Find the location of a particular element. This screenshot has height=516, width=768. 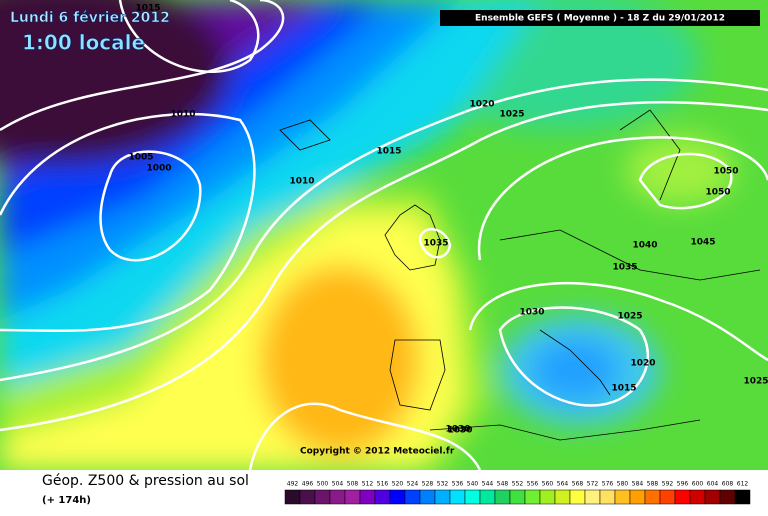

copyright: Copyright © 2012 Meteociel.fr is located at coordinates (377, 452).